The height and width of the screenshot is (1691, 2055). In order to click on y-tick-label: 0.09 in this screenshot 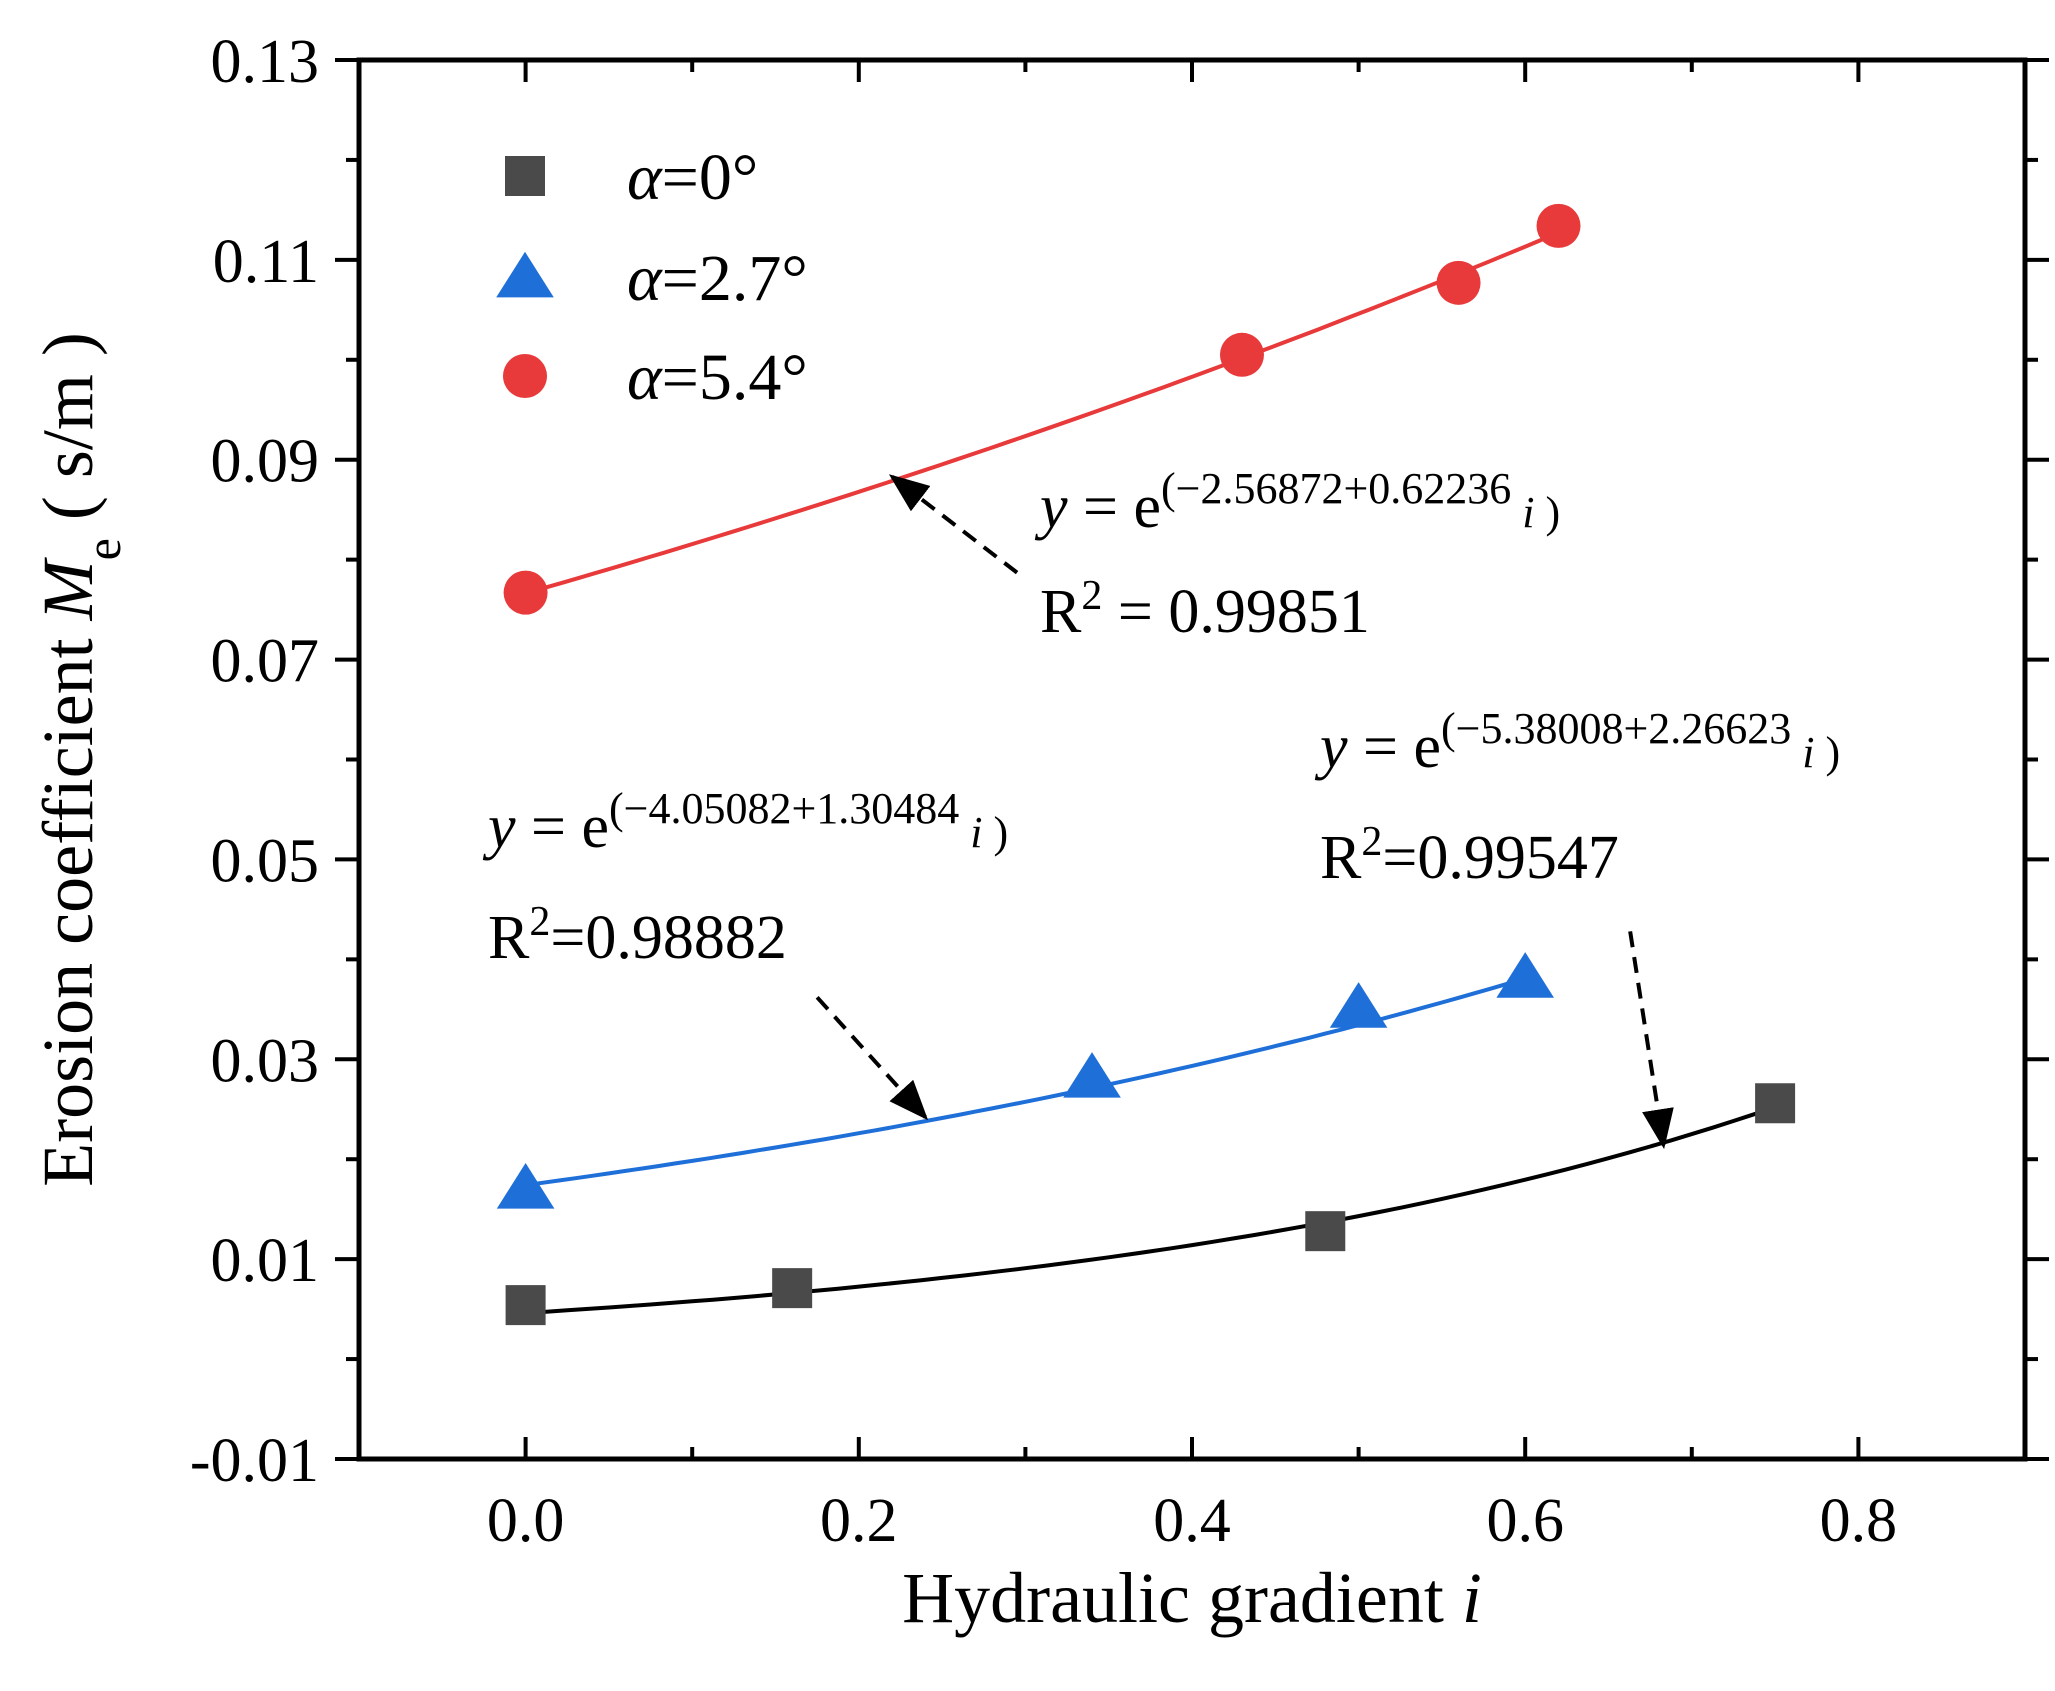, I will do `click(265, 462)`.